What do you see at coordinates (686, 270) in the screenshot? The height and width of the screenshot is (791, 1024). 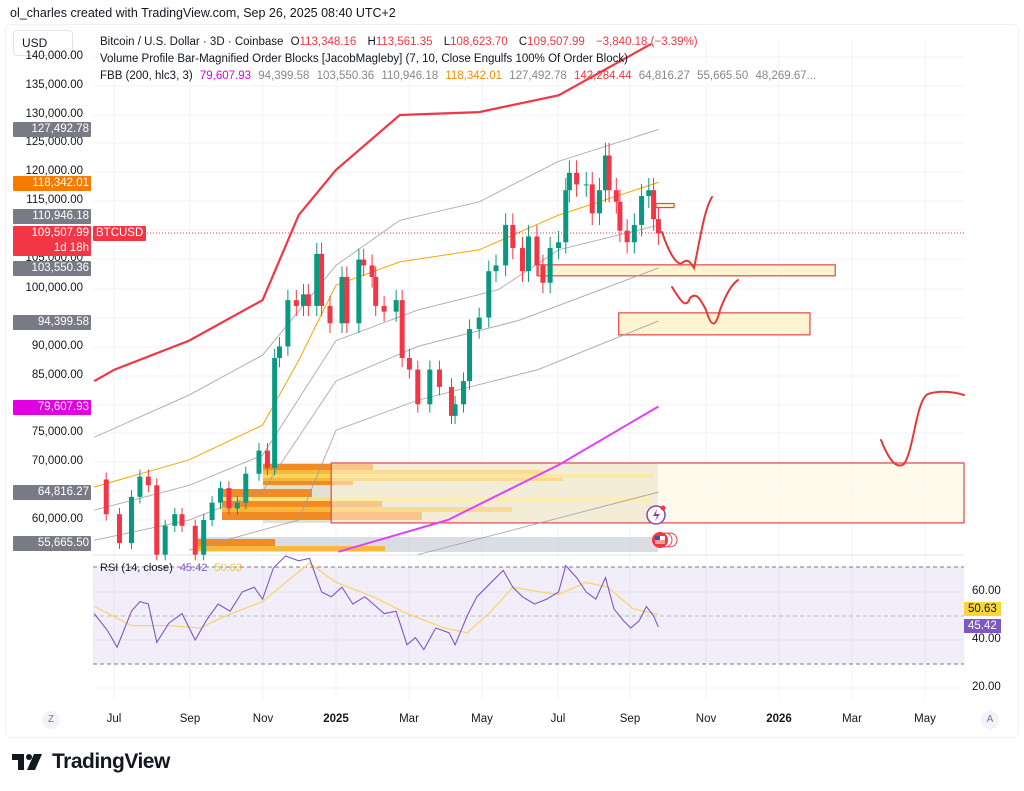 I see `order-block` at bounding box center [686, 270].